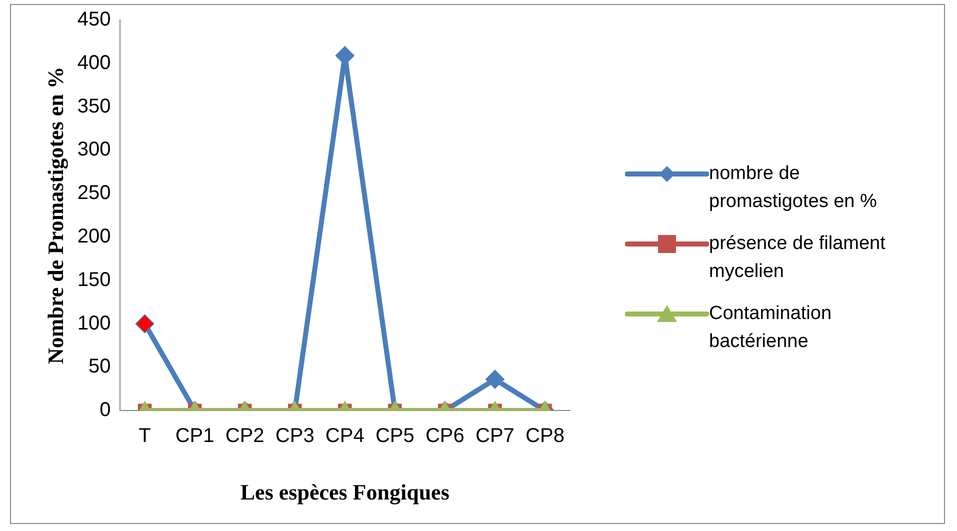 The image size is (957, 531). I want to click on x-tick-label: CP8, so click(545, 436).